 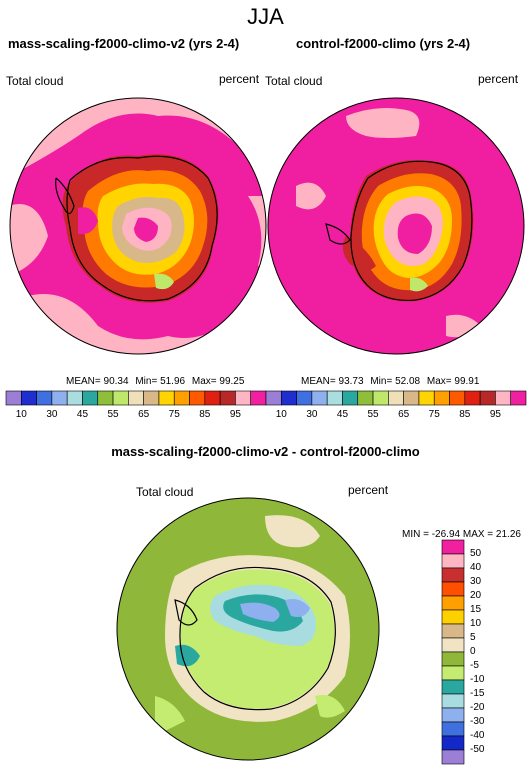 I want to click on panel-left-units: percent, so click(x=239, y=79).